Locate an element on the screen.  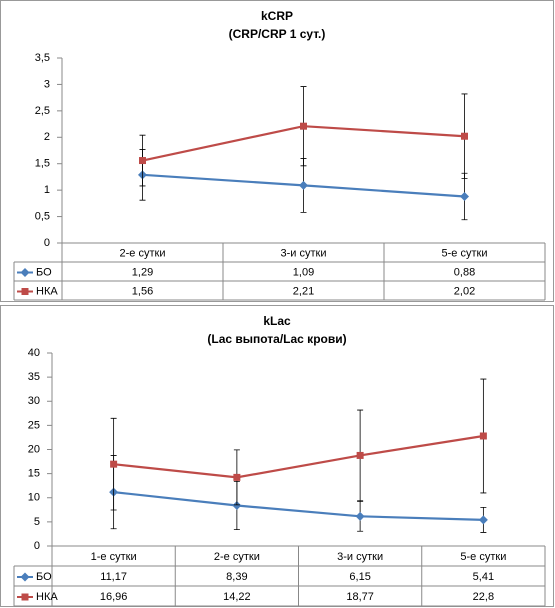
chart-title: kCRP is located at coordinates (277, 16).